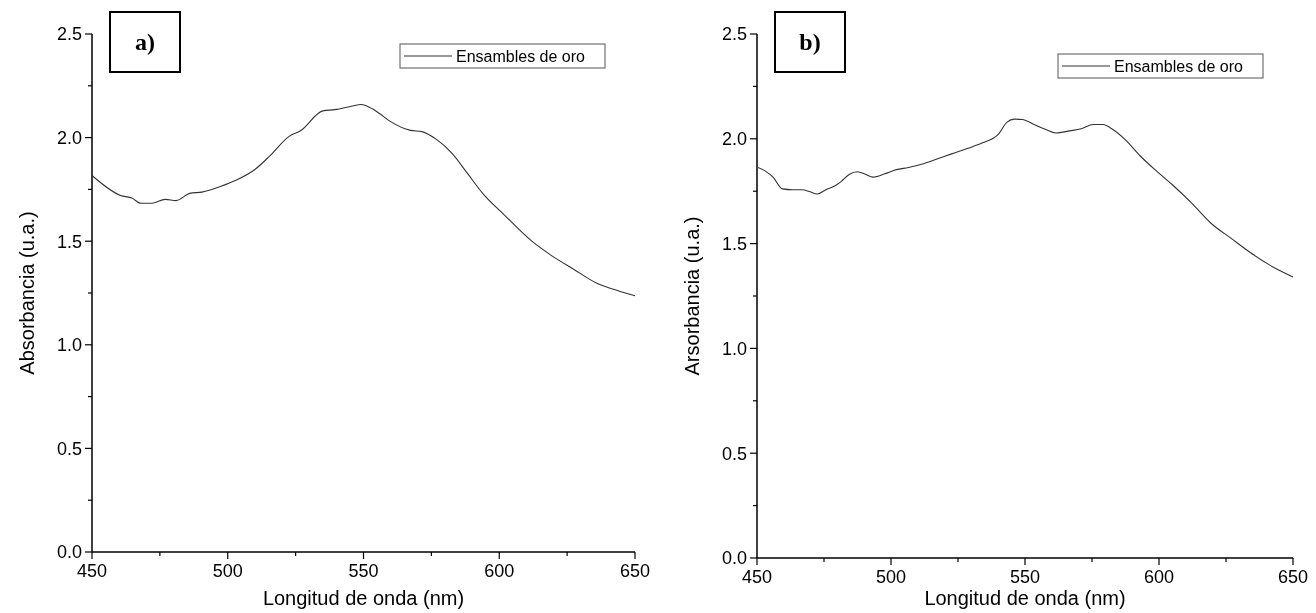 The width and height of the screenshot is (1316, 613). I want to click on annotation: a), so click(145, 42).